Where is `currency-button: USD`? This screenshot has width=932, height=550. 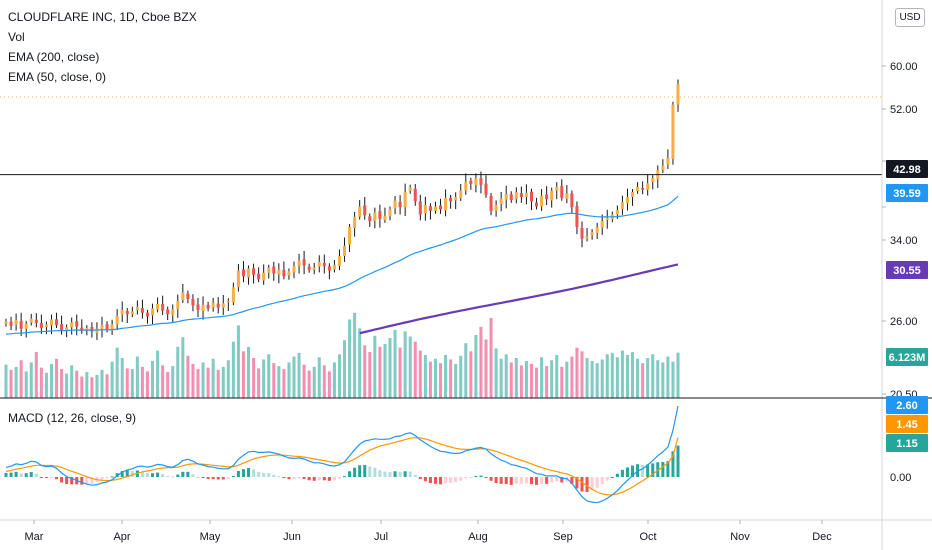 currency-button: USD is located at coordinates (910, 17).